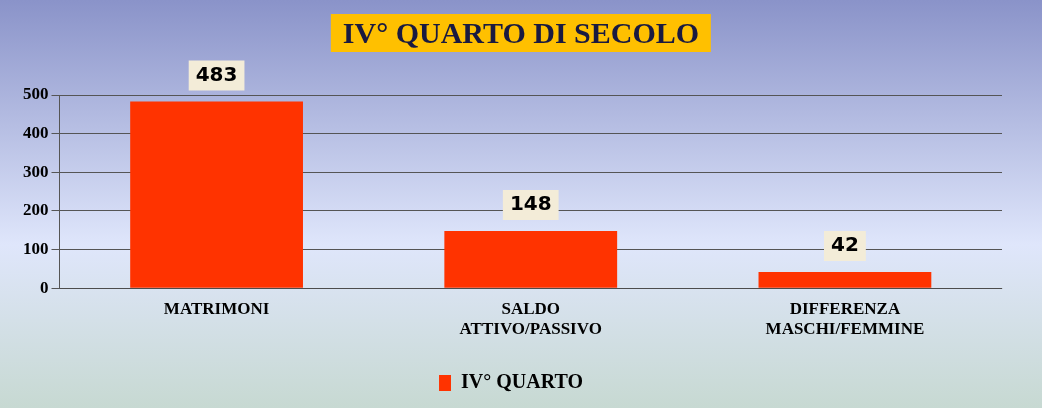  Describe the element at coordinates (216, 73) in the screenshot. I see `data-label: 483` at that location.